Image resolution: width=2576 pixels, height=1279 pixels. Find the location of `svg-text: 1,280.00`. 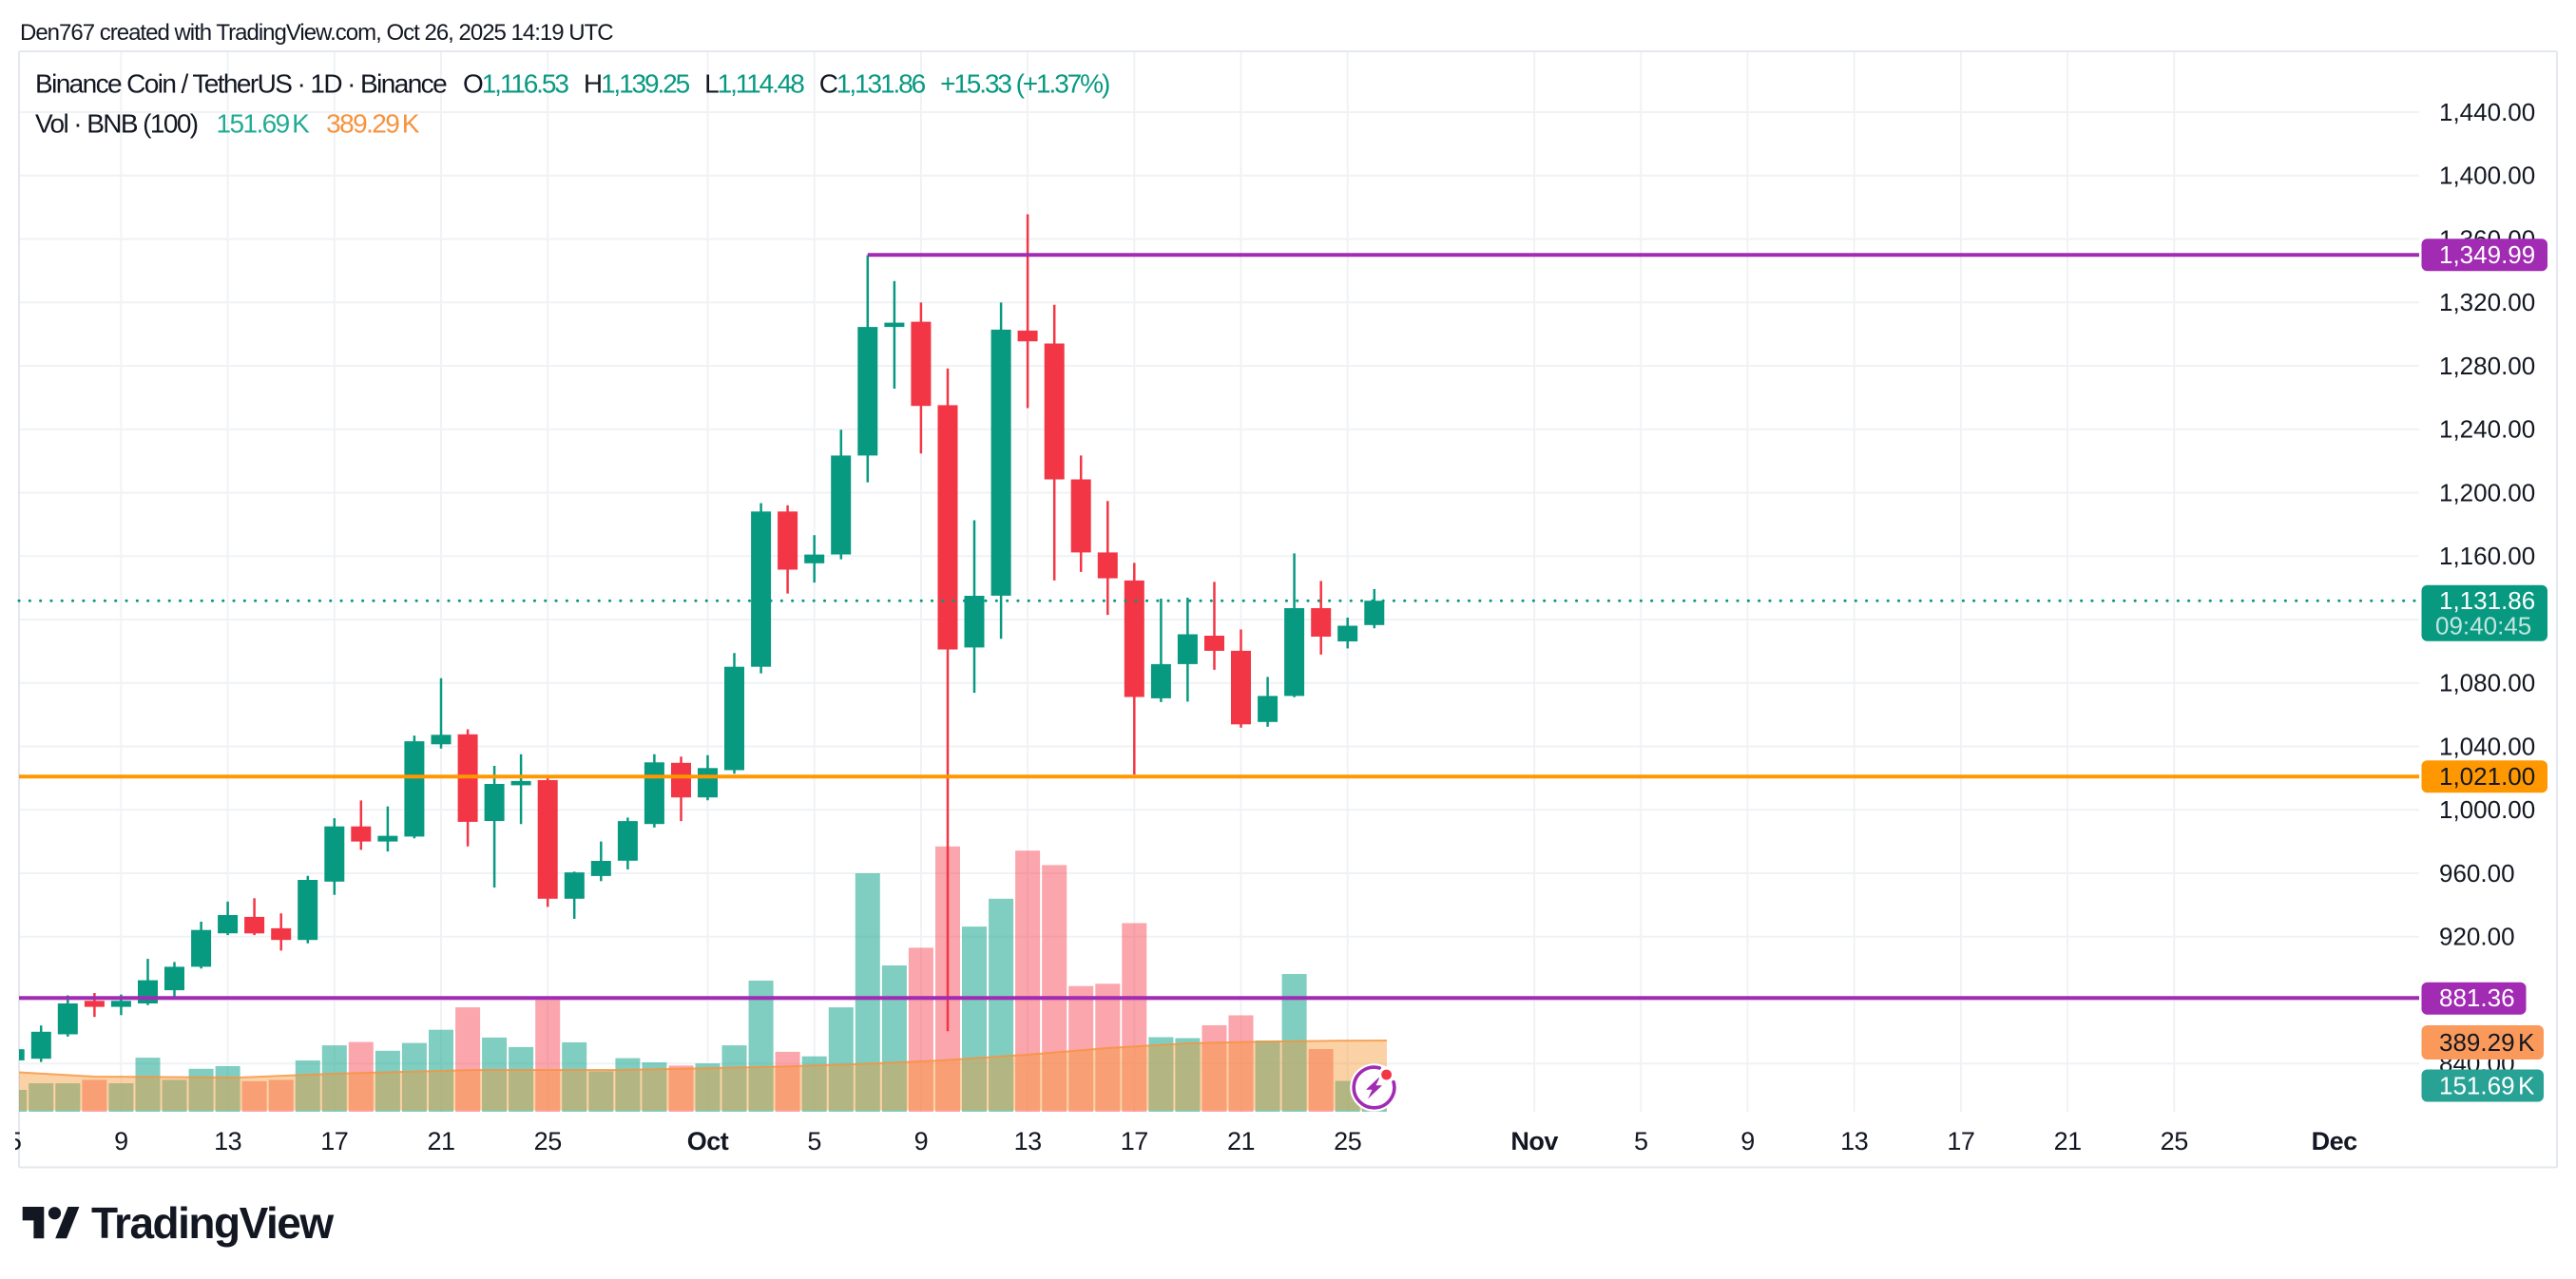

svg-text: 1,280.00 is located at coordinates (2487, 366).